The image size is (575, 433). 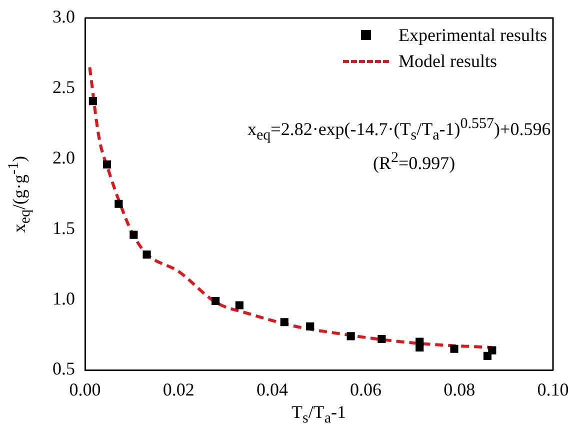 I want to click on y-tick-label: 2.5, so click(x=63, y=87).